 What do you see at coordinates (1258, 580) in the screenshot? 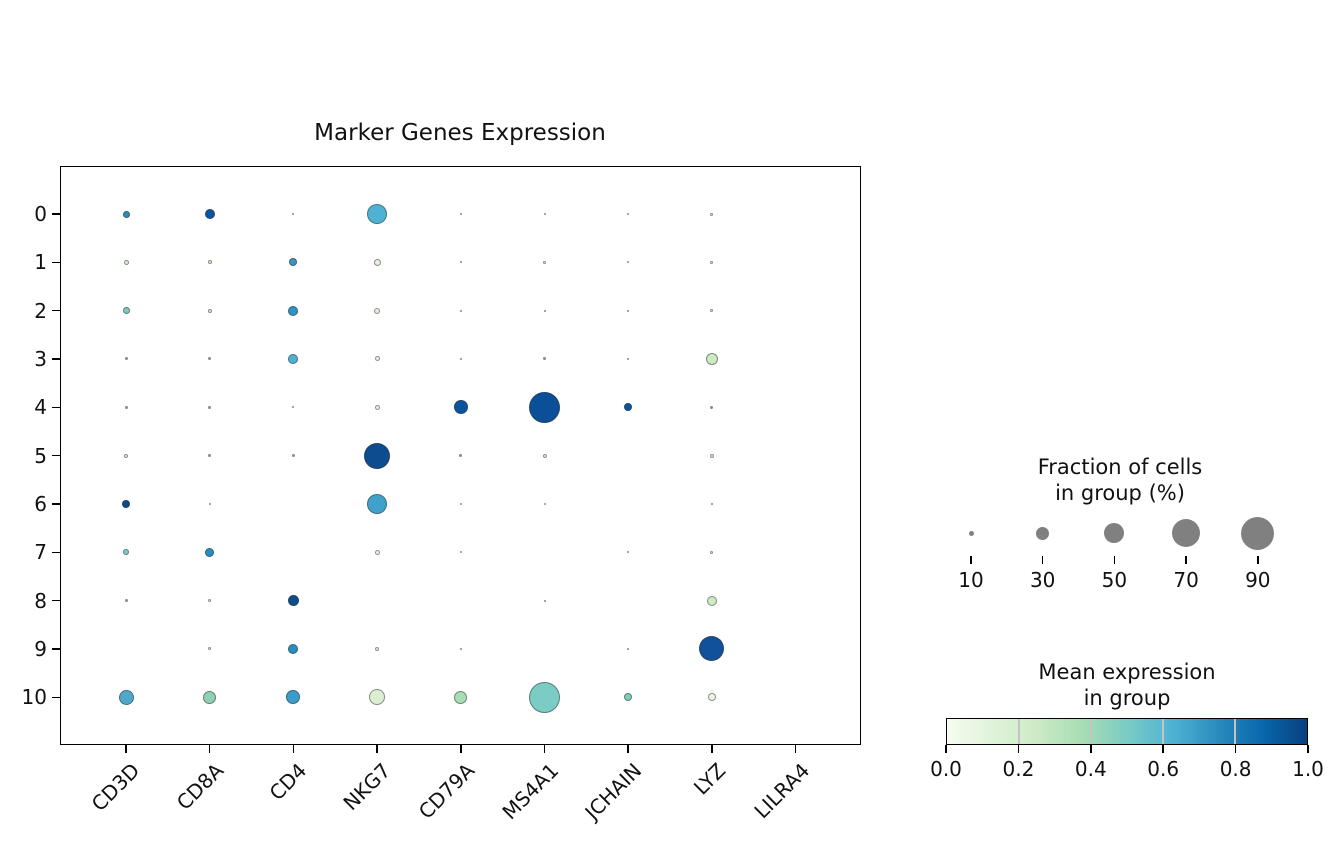
I see `size-legend-tick-label: 90` at bounding box center [1258, 580].